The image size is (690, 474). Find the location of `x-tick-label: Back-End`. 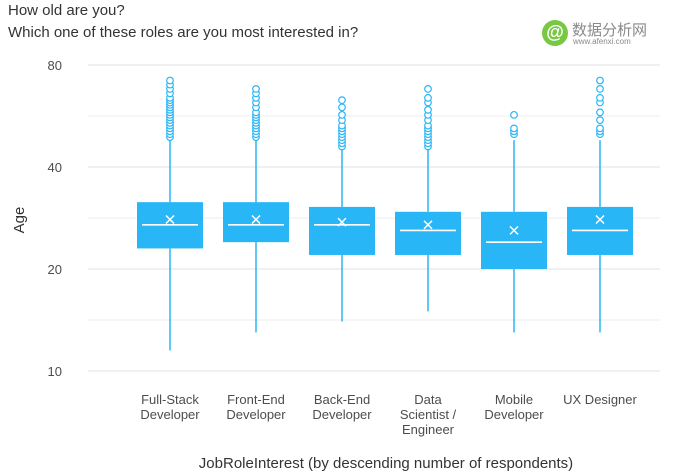

x-tick-label: Back-End is located at coordinates (342, 399).